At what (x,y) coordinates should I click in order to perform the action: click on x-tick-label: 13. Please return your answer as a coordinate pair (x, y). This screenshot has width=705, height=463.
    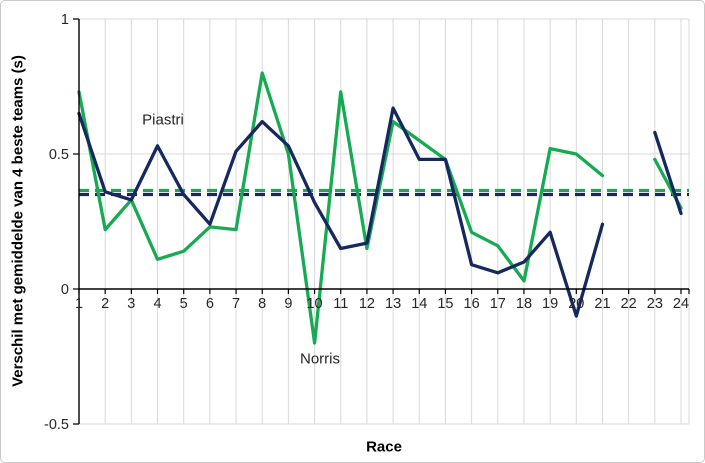
    Looking at the image, I should click on (393, 304).